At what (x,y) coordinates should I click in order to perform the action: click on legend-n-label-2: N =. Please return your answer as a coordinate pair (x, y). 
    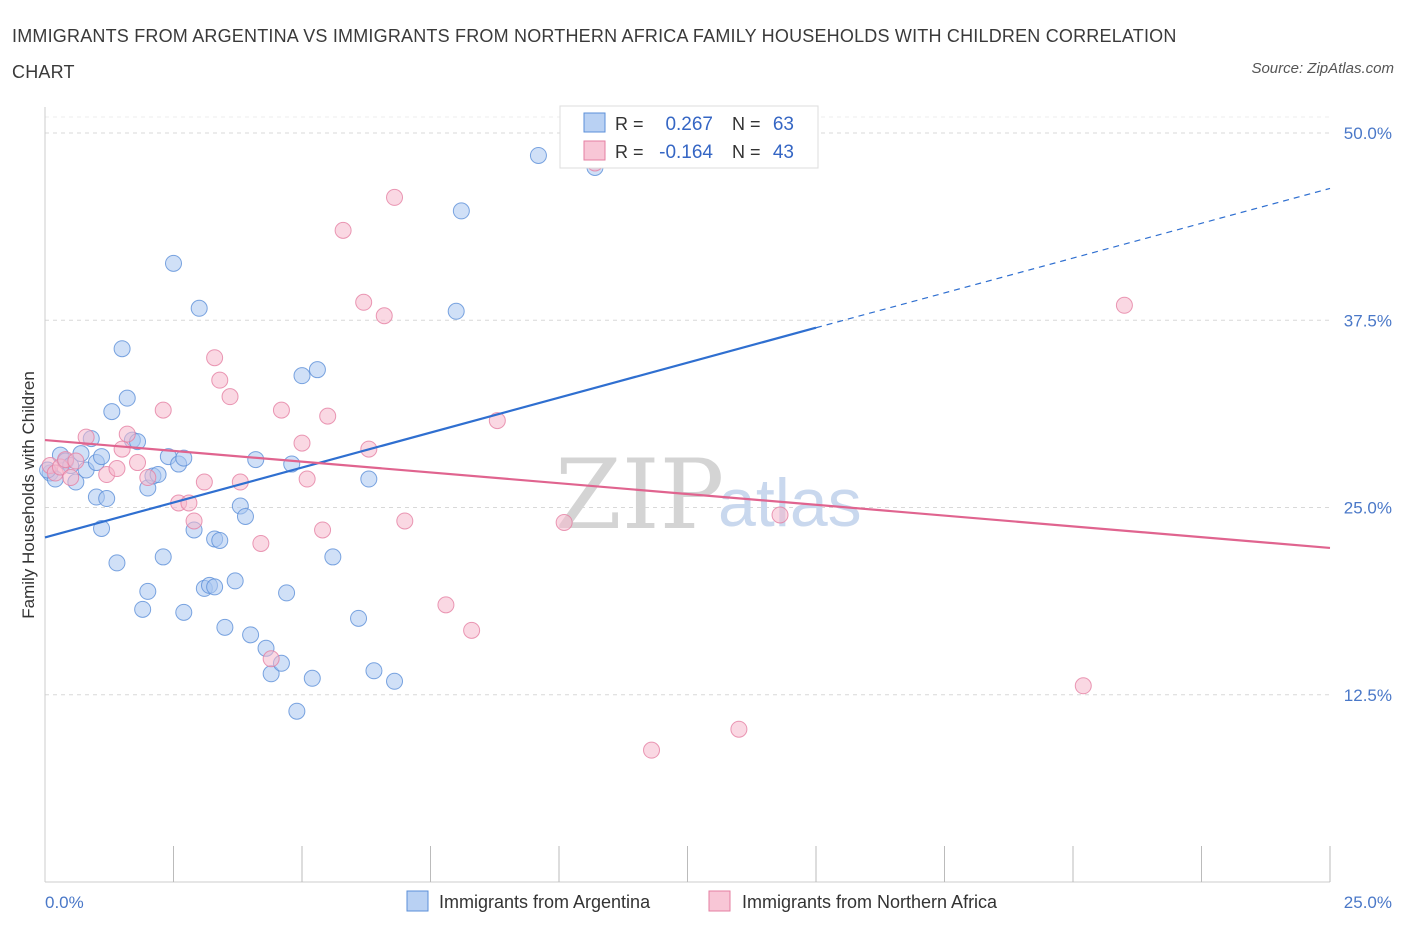
    Looking at the image, I should click on (746, 152).